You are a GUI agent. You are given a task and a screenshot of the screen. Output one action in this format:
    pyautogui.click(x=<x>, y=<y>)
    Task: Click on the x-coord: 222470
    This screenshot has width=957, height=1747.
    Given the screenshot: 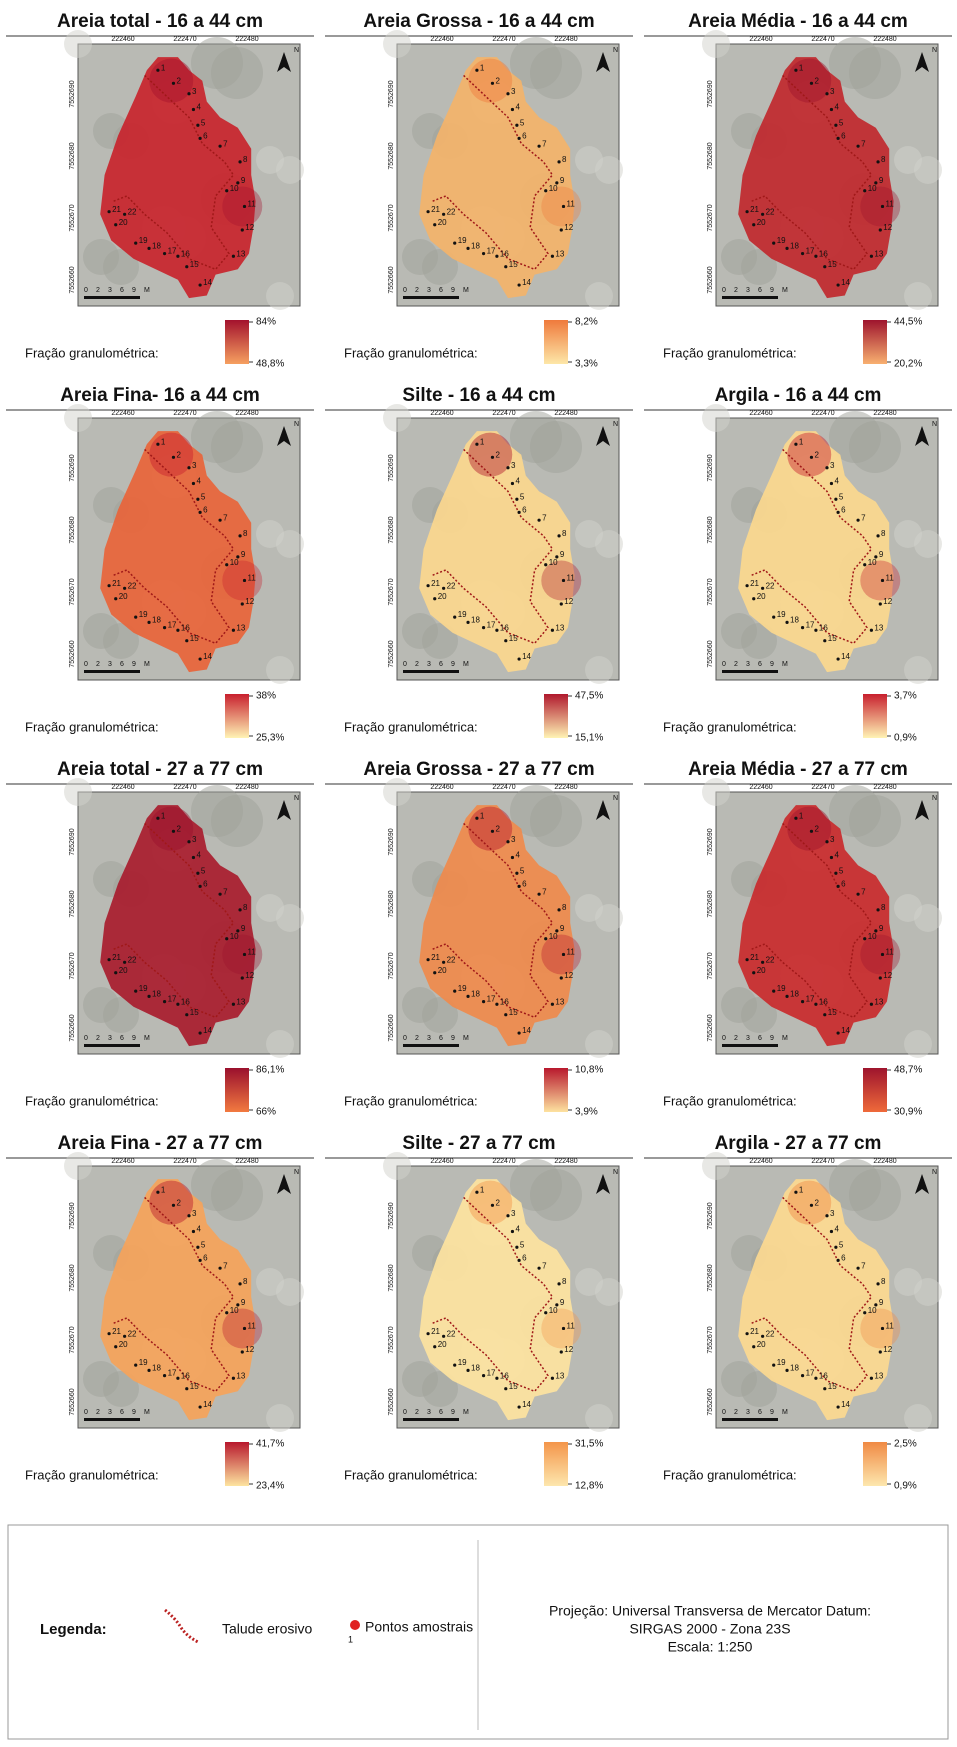 What is the action you would take?
    pyautogui.click(x=503, y=1161)
    